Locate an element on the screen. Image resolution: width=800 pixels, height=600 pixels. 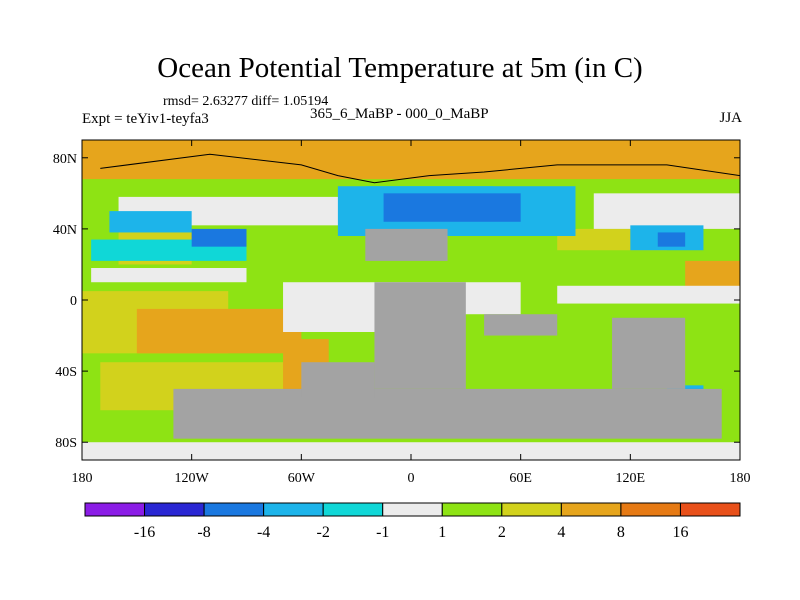
x-tick-label: 120W is located at coordinates (192, 478).